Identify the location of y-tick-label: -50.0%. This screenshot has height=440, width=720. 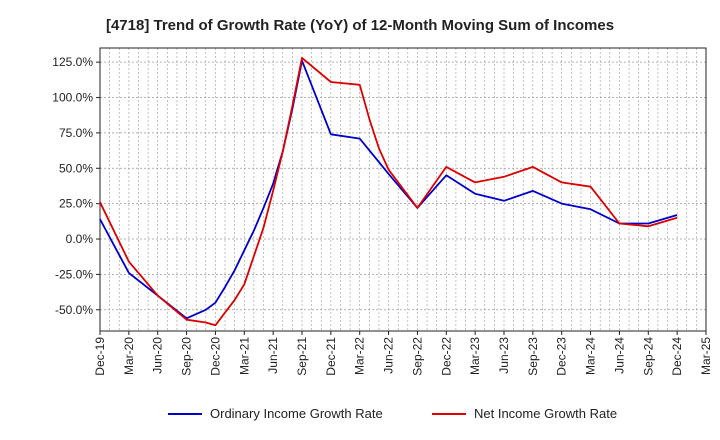
(74, 310).